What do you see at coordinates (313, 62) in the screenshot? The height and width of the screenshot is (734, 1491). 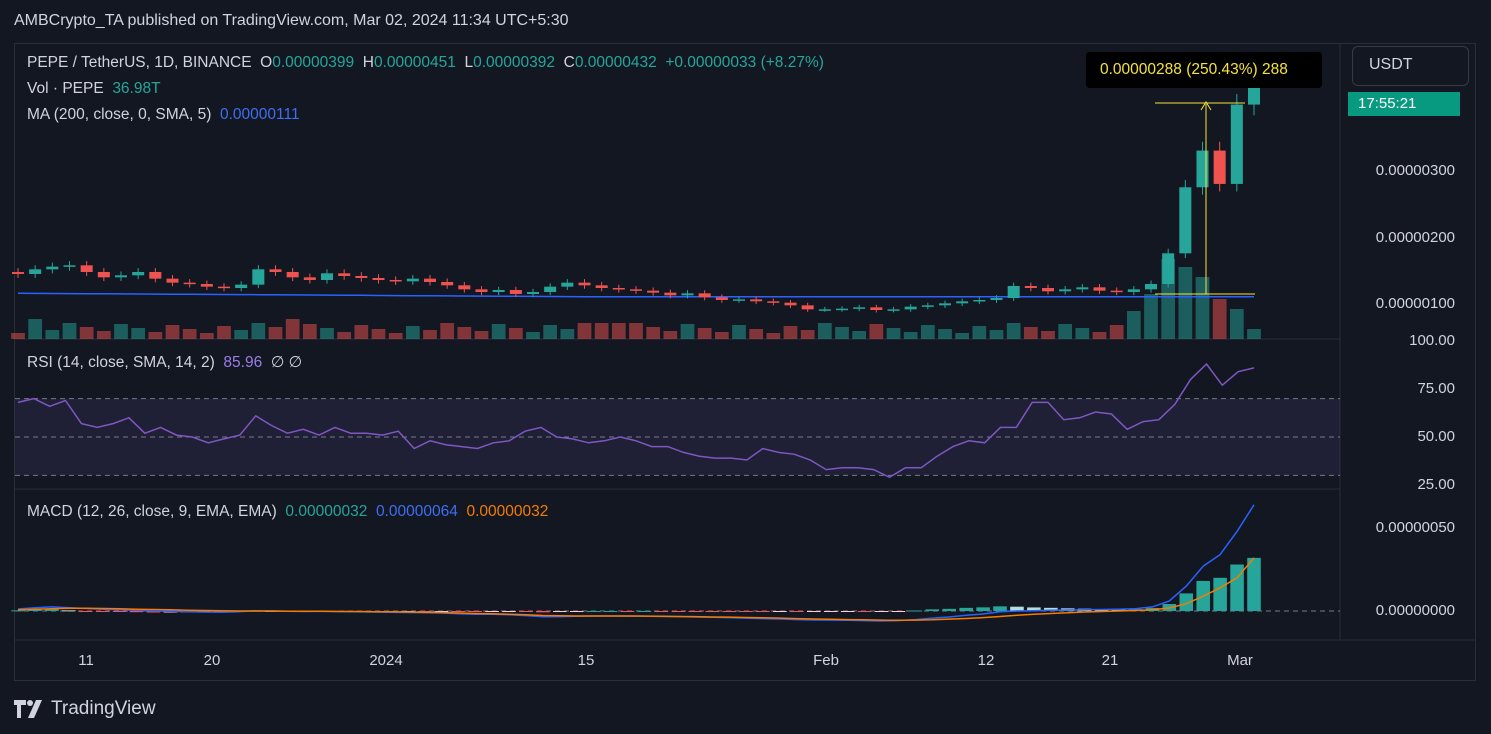 I see `open-value: 0.00000399` at bounding box center [313, 62].